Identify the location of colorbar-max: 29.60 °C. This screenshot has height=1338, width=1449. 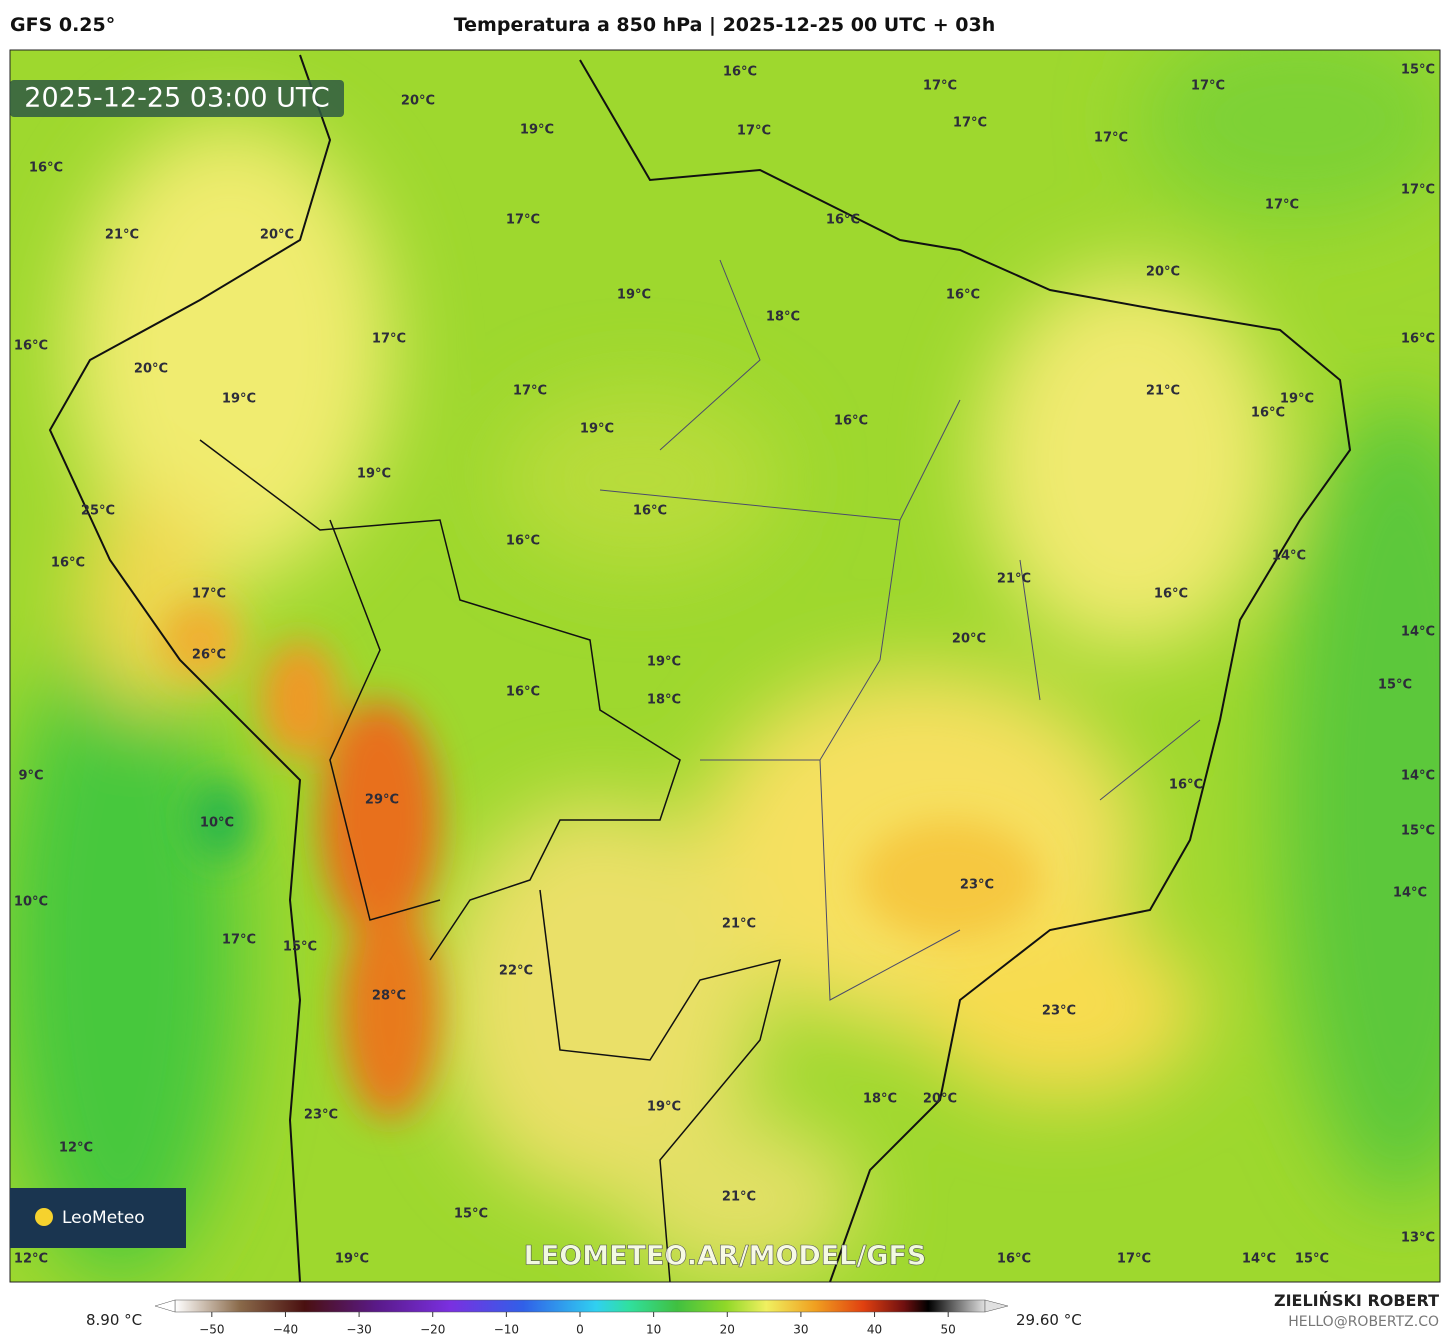
(1049, 1320).